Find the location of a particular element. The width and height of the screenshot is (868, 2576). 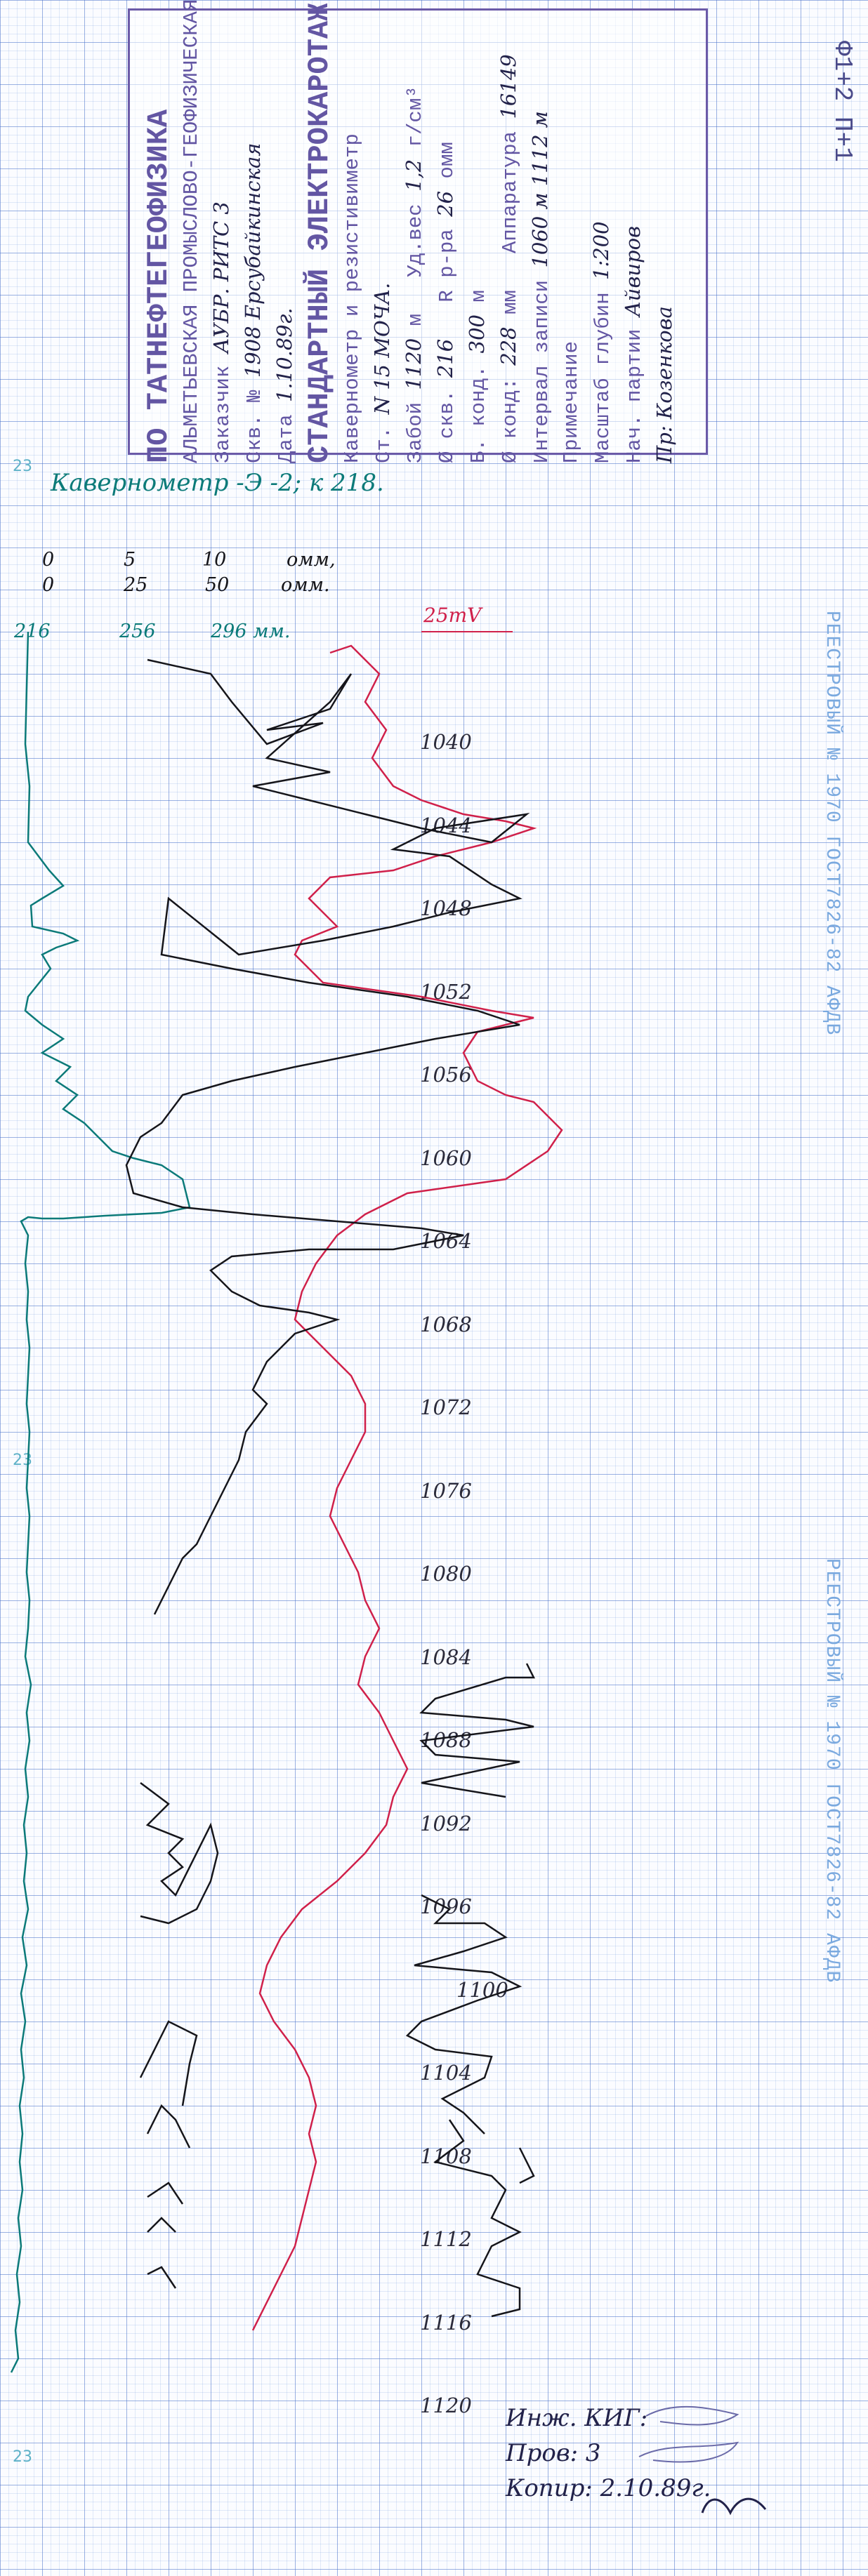

scale1-unit: омм, is located at coordinates (311, 560).